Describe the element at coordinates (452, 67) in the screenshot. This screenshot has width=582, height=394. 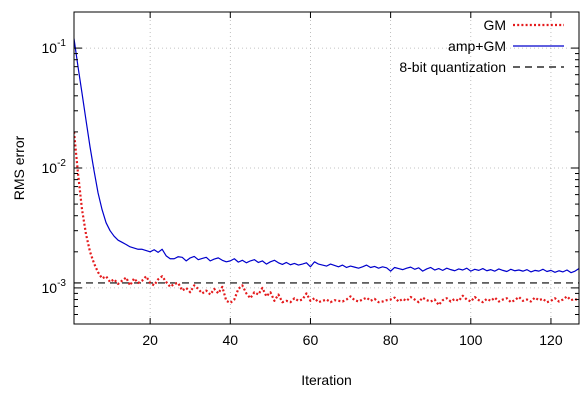
I see `legend-label-2: 8-bit quantization` at that location.